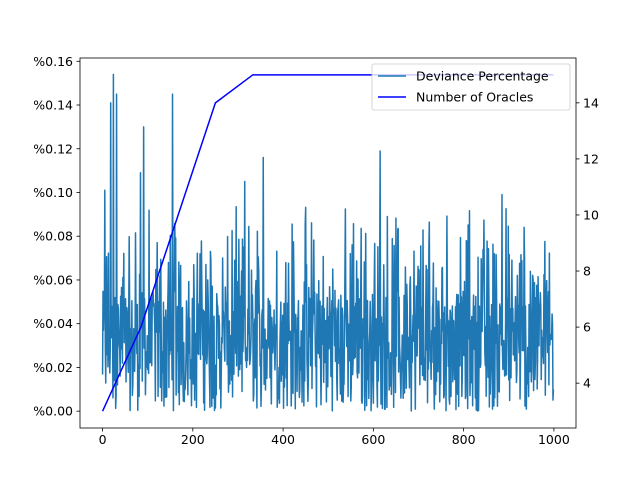 The image size is (640, 480). What do you see at coordinates (53, 236) in the screenshot?
I see `y-left-tick-label: %0.08` at bounding box center [53, 236].